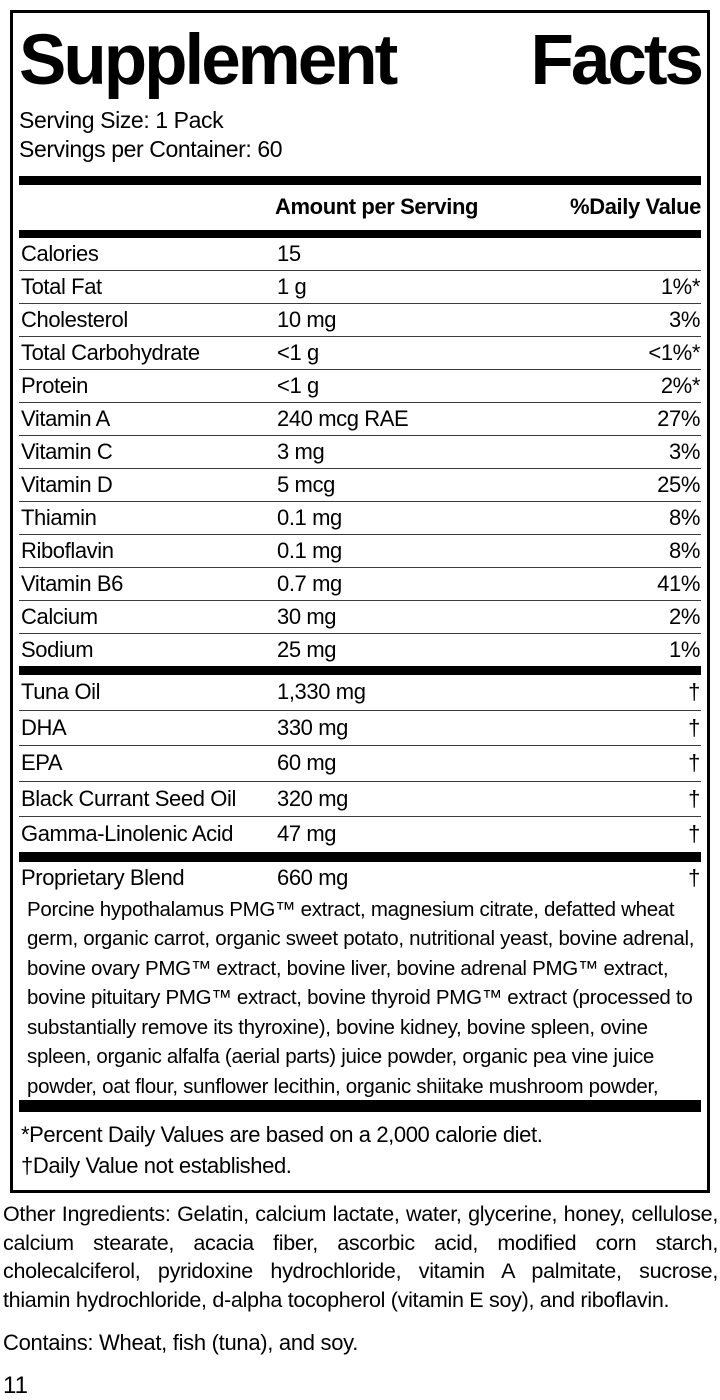 The height and width of the screenshot is (1400, 720). What do you see at coordinates (617, 60) in the screenshot?
I see `panel-title-word-facts: Facts` at bounding box center [617, 60].